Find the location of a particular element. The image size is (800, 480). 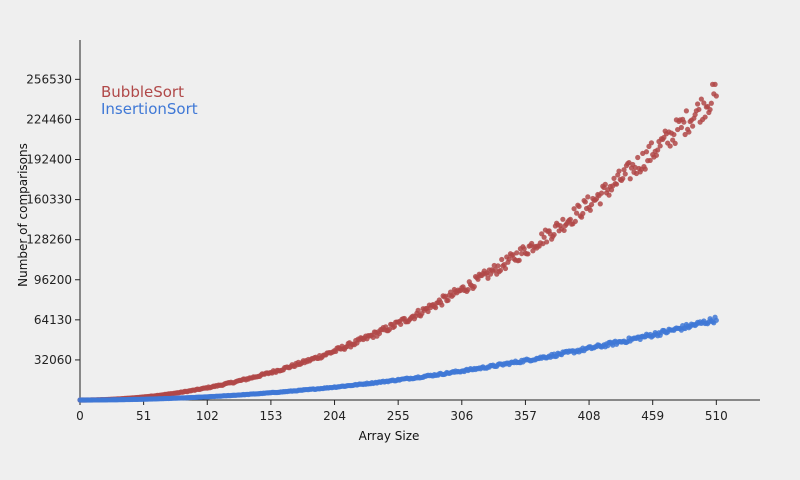

x-tick-label: 51 is located at coordinates (143, 416).